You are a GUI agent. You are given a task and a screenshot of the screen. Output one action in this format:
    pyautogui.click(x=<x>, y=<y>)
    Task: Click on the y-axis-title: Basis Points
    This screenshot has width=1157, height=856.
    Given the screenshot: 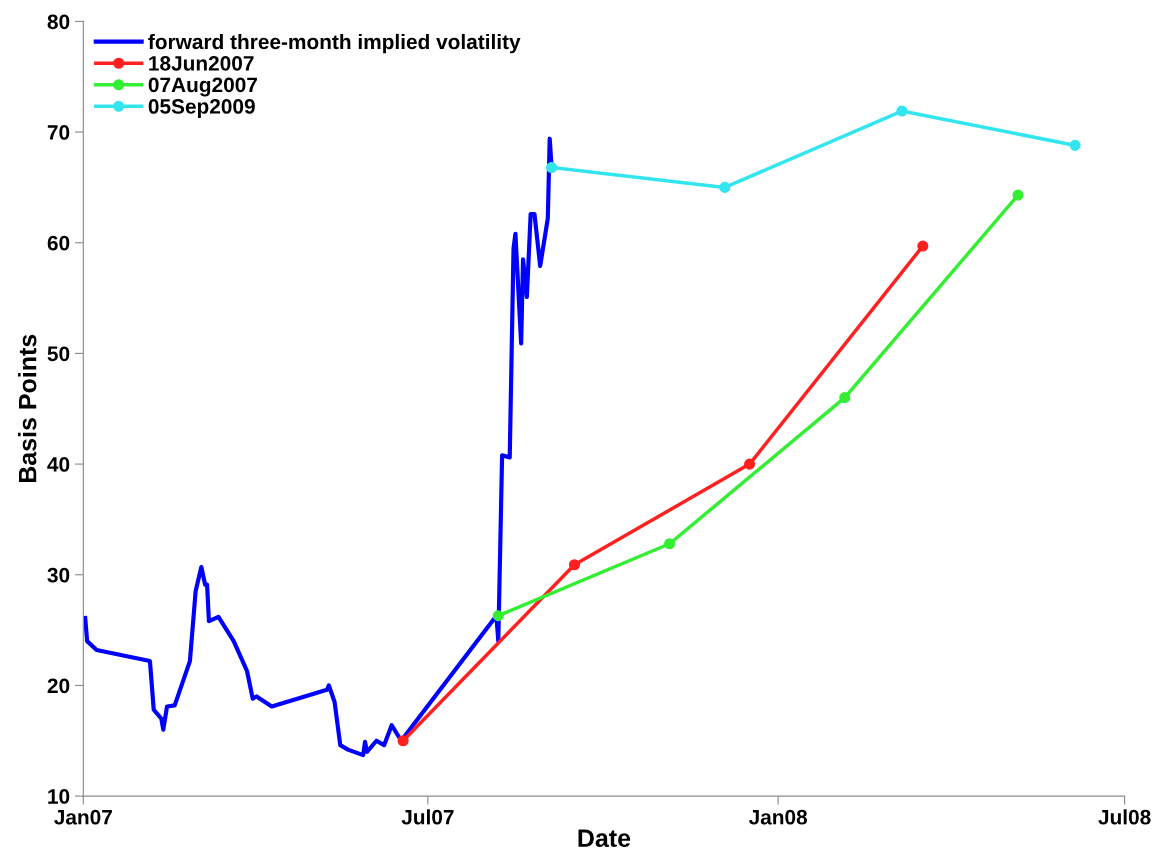 What is the action you would take?
    pyautogui.click(x=27, y=408)
    